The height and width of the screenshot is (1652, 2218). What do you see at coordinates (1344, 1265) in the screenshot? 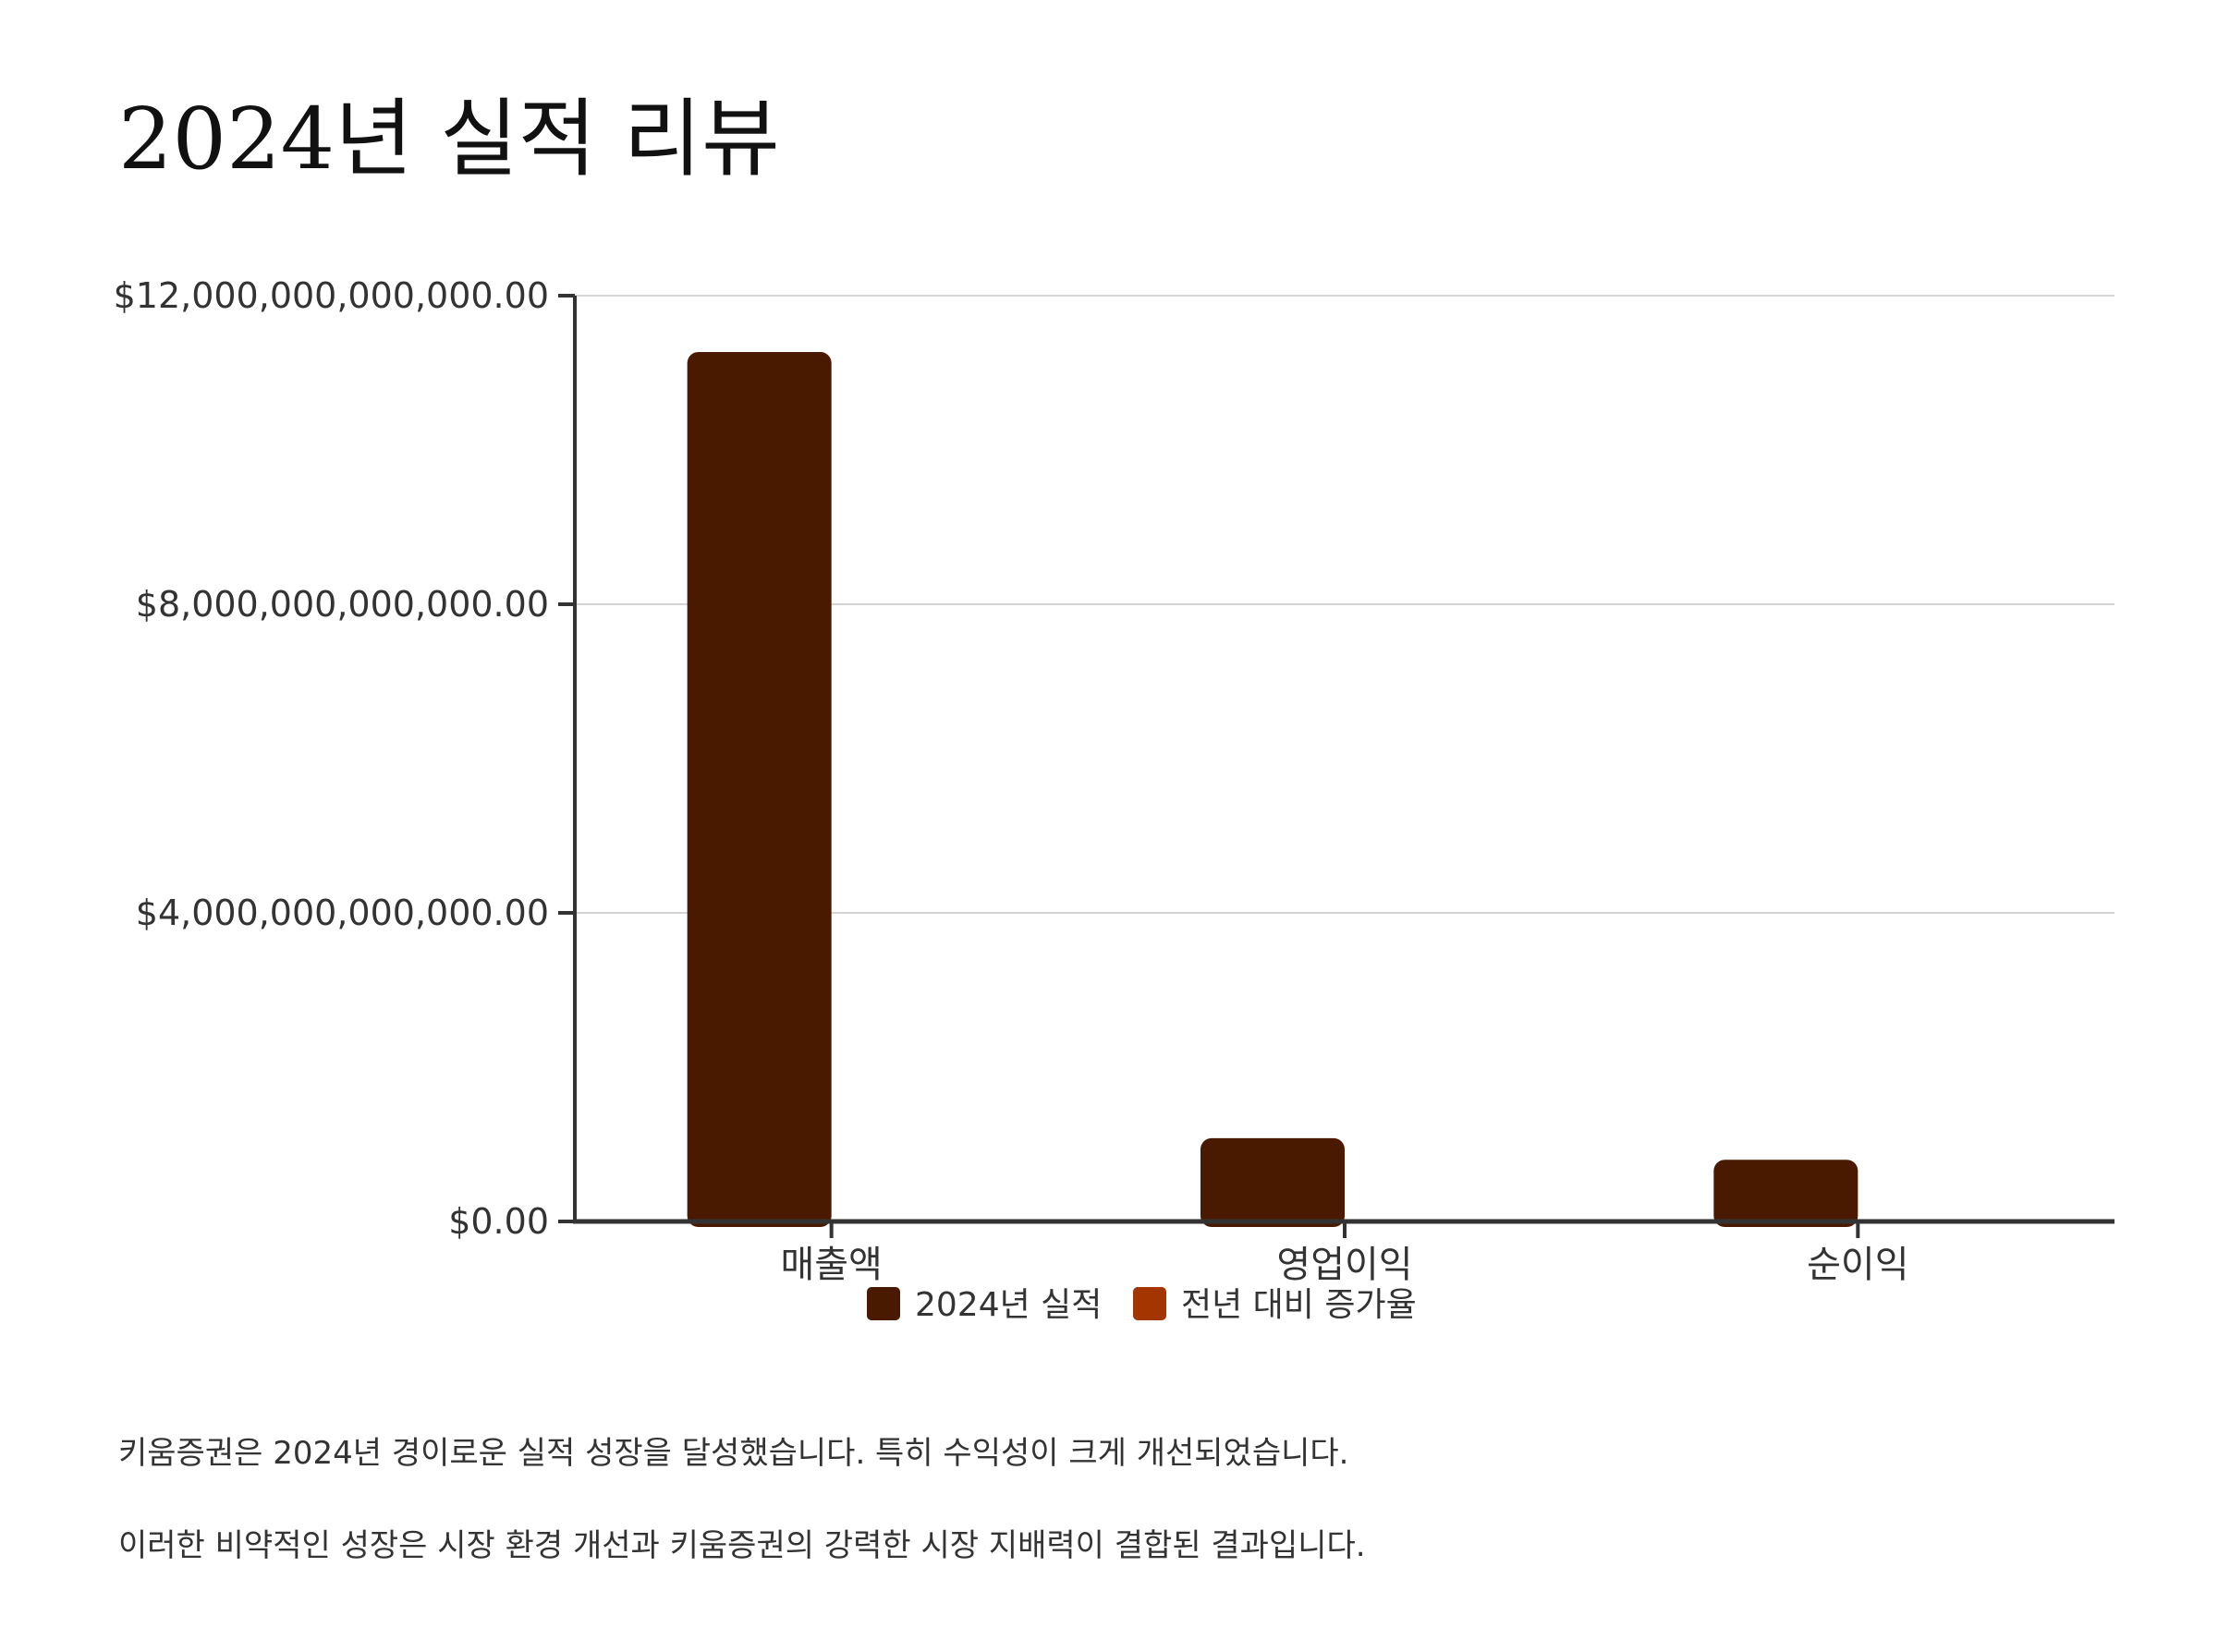
I see `x-tick-label: 영업이익` at bounding box center [1344, 1265].